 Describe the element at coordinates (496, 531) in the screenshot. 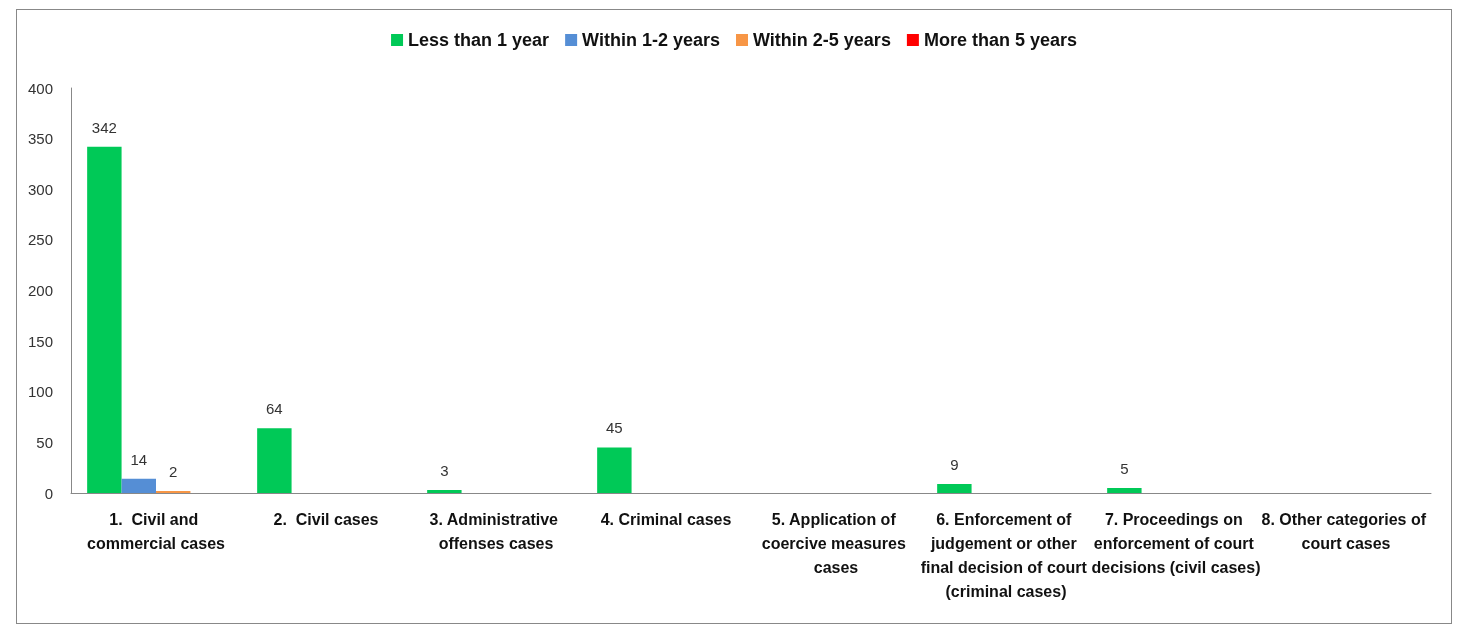

I see `x-tick-label: 3. Administrative offenses cases` at that location.